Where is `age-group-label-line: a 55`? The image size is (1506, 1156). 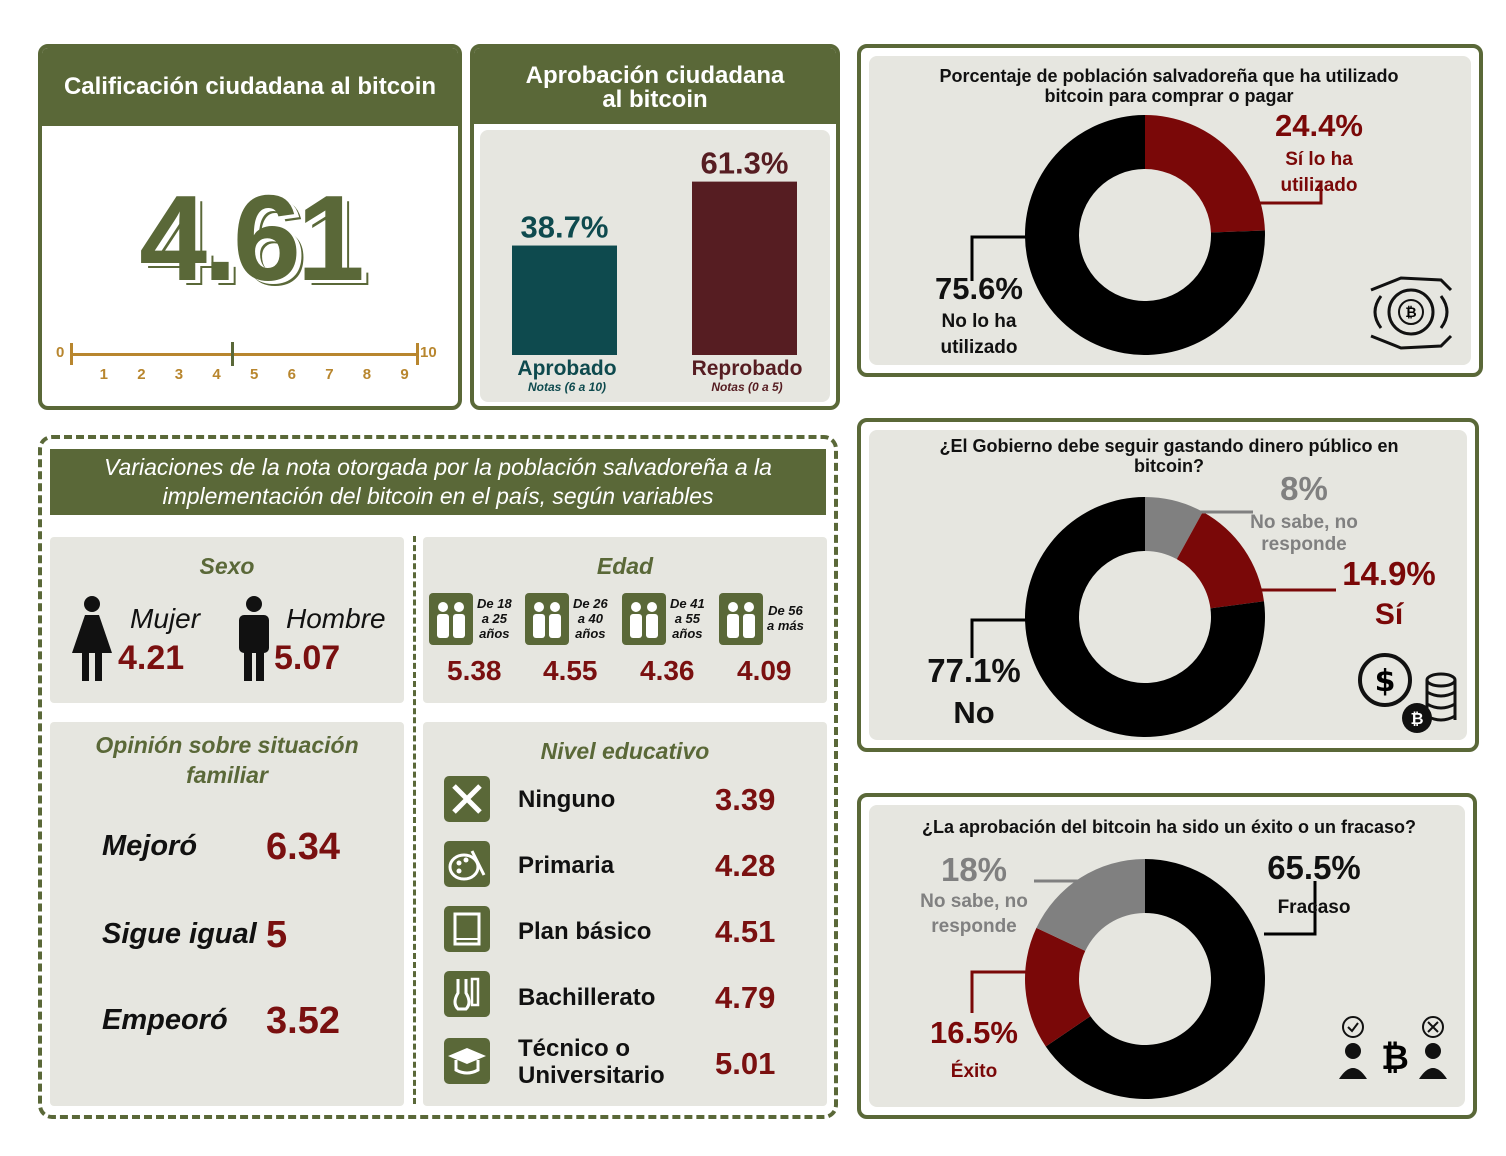 age-group-label-line: a 55 is located at coordinates (687, 618).